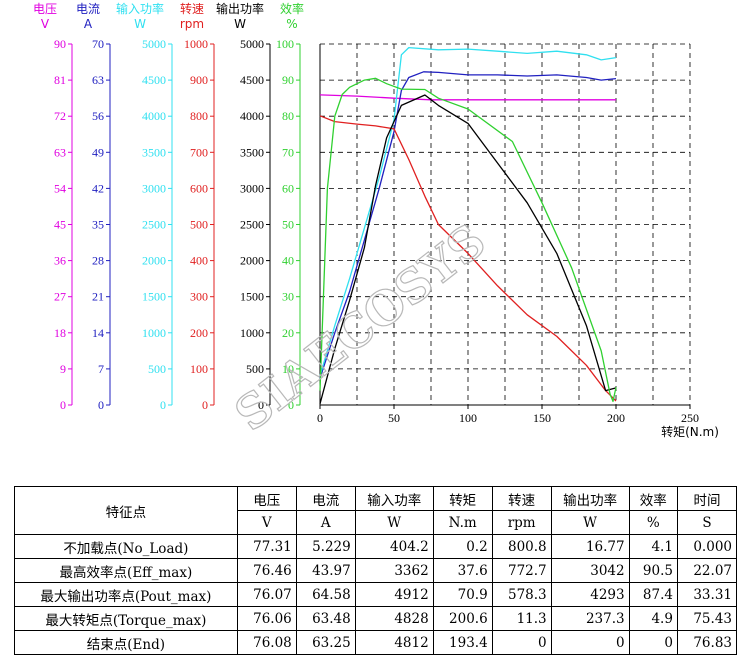  I want to click on cell-voltage: 76.07, so click(266, 594).